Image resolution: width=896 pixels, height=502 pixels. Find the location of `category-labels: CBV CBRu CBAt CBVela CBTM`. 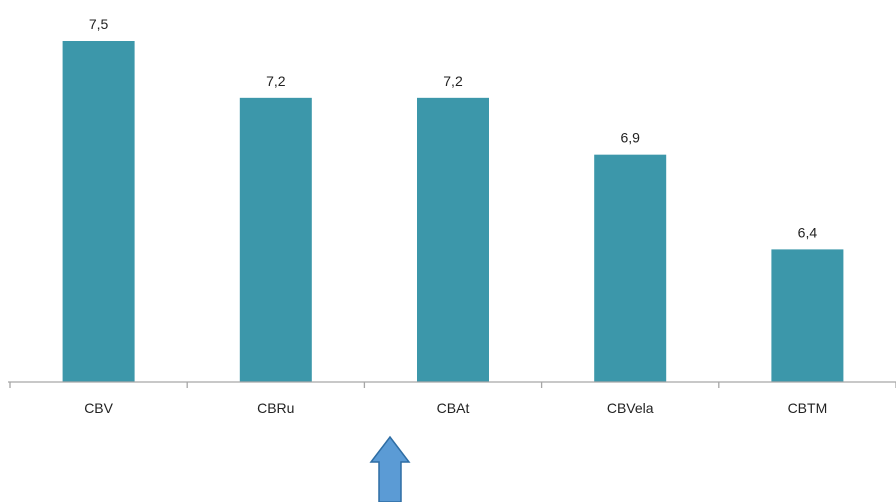

category-labels: CBV CBRu CBAt CBVela CBTM is located at coordinates (455, 408).